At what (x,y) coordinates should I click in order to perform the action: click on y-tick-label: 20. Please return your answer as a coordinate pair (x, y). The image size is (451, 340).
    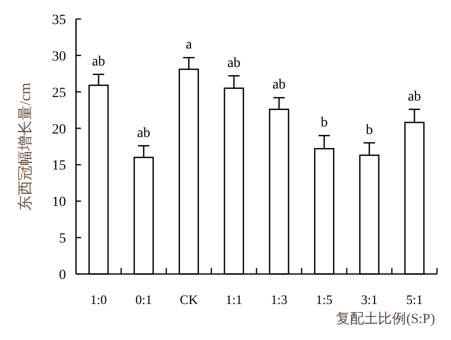
    Looking at the image, I should click on (59, 130).